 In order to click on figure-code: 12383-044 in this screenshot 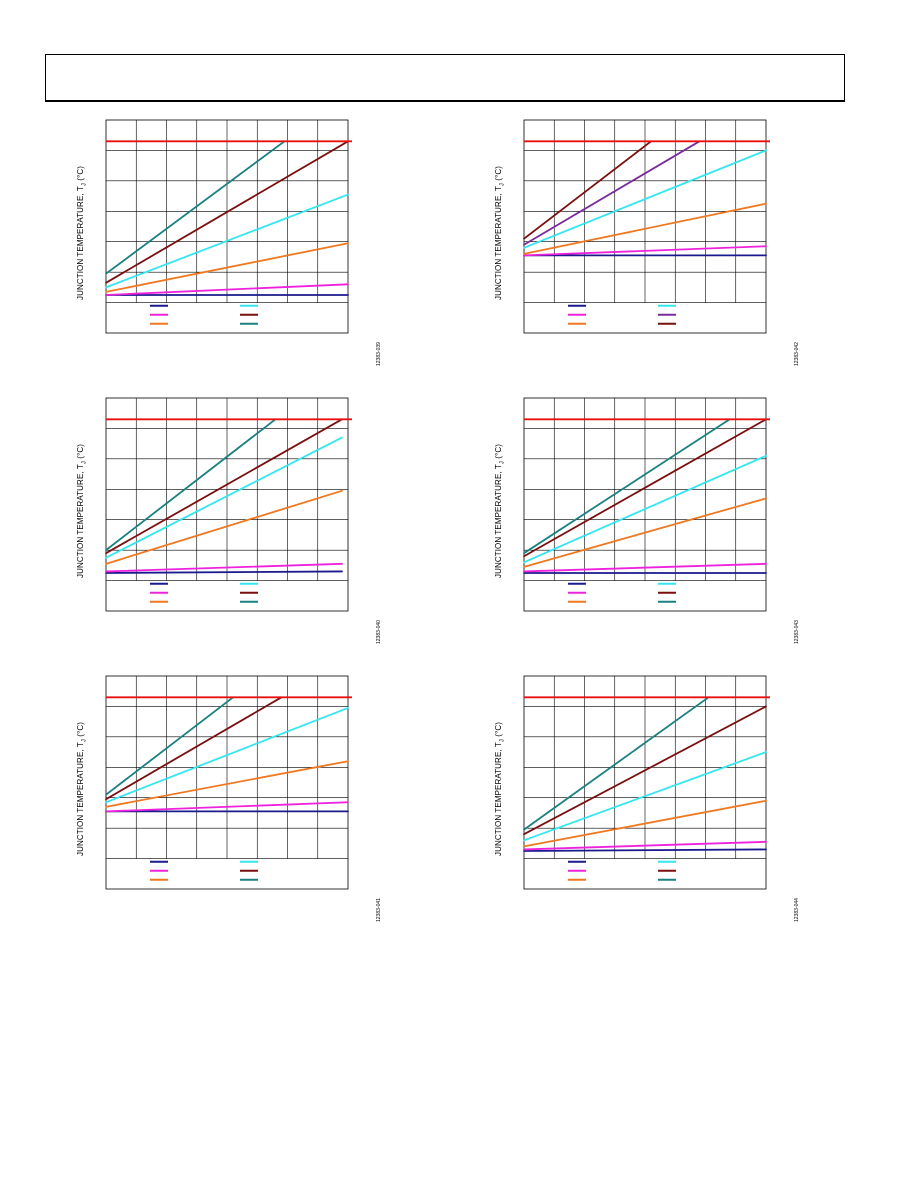, I will do `click(797, 910)`.